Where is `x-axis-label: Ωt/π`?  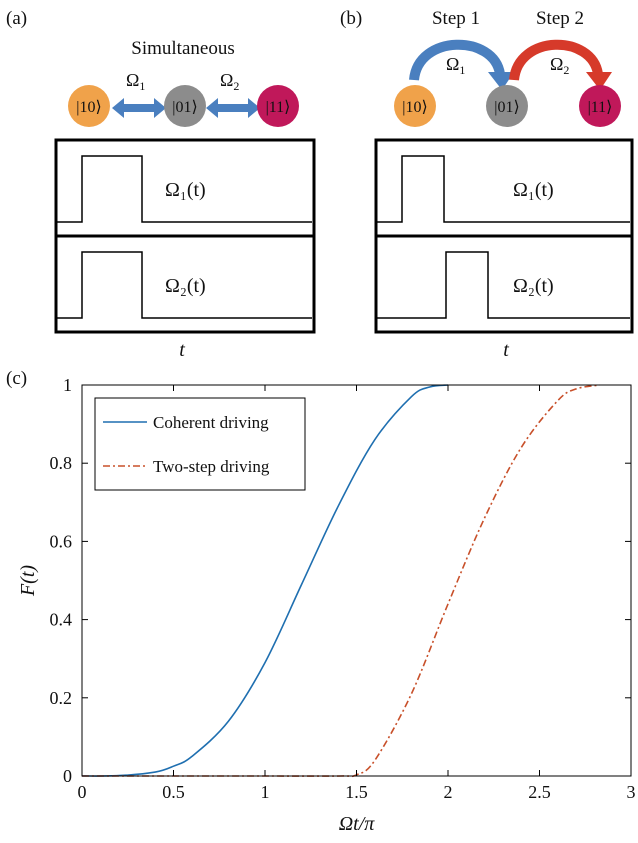
x-axis-label: Ωt/π is located at coordinates (357, 824).